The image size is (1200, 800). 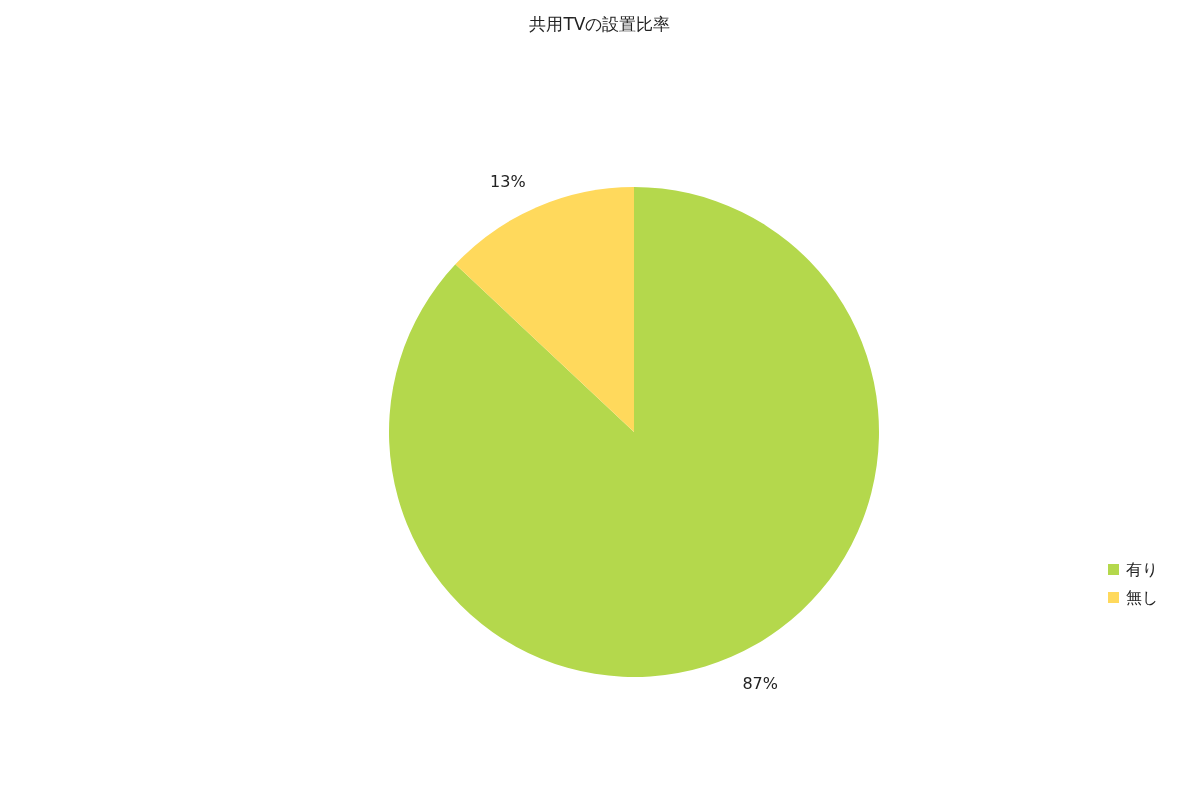 I want to click on pie-slice, so click(x=544, y=309).